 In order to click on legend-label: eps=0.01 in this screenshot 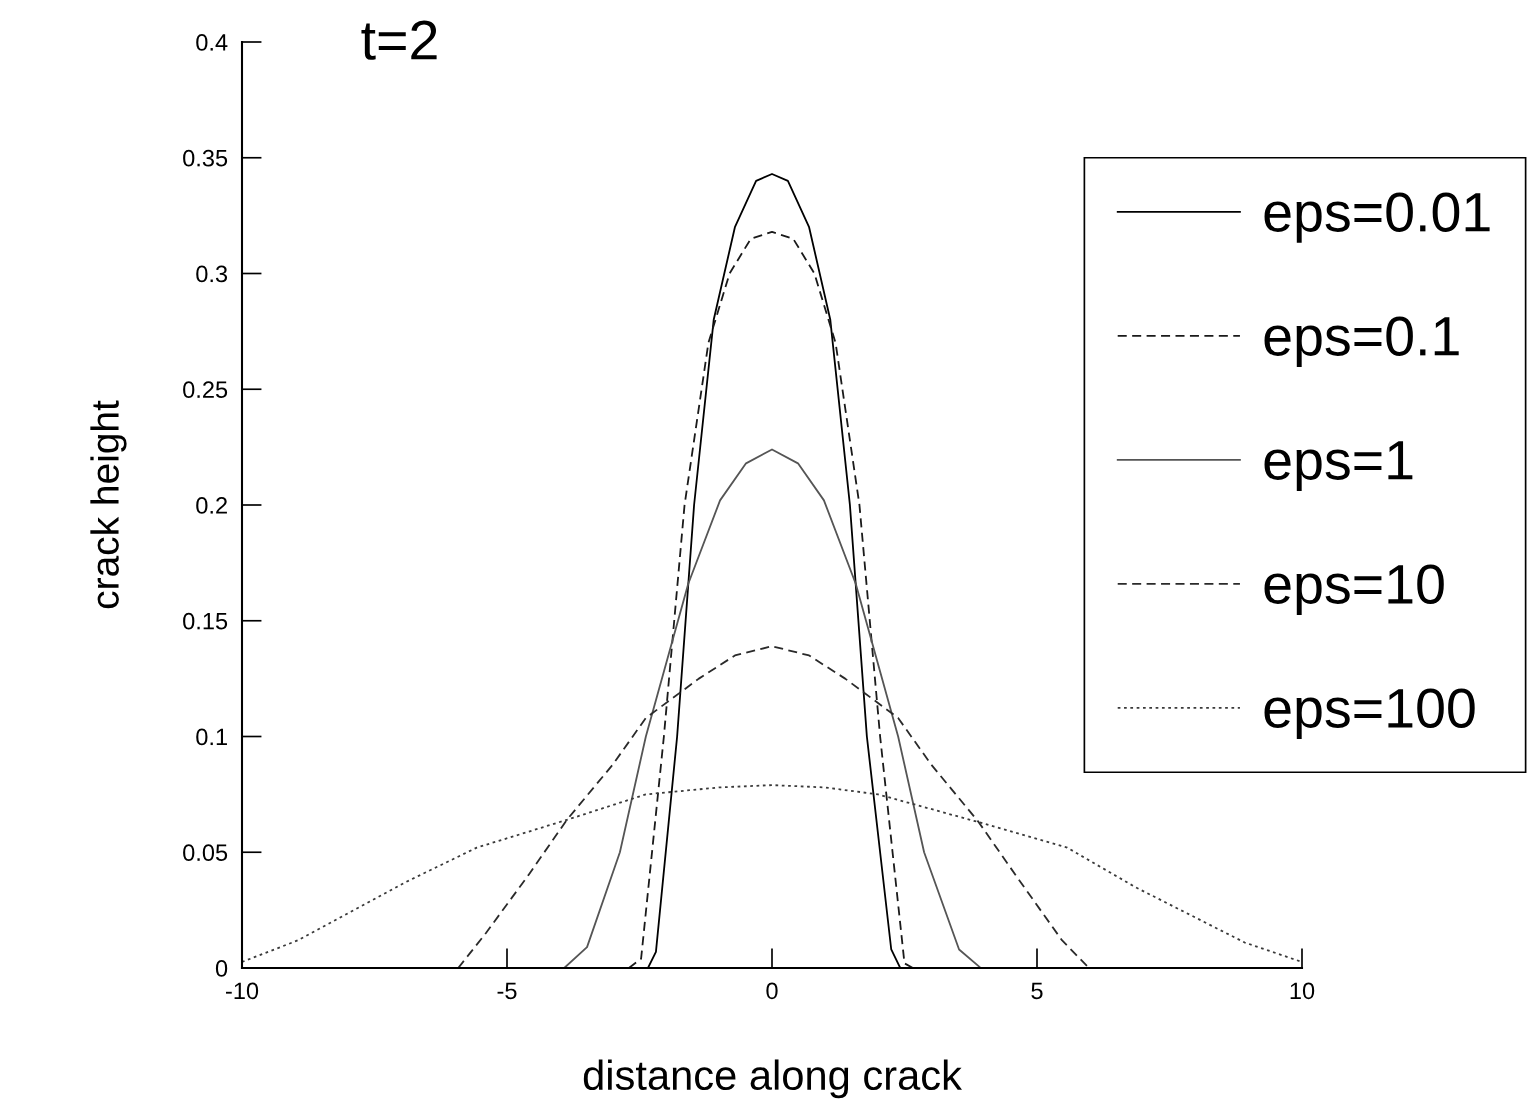, I will do `click(1377, 217)`.